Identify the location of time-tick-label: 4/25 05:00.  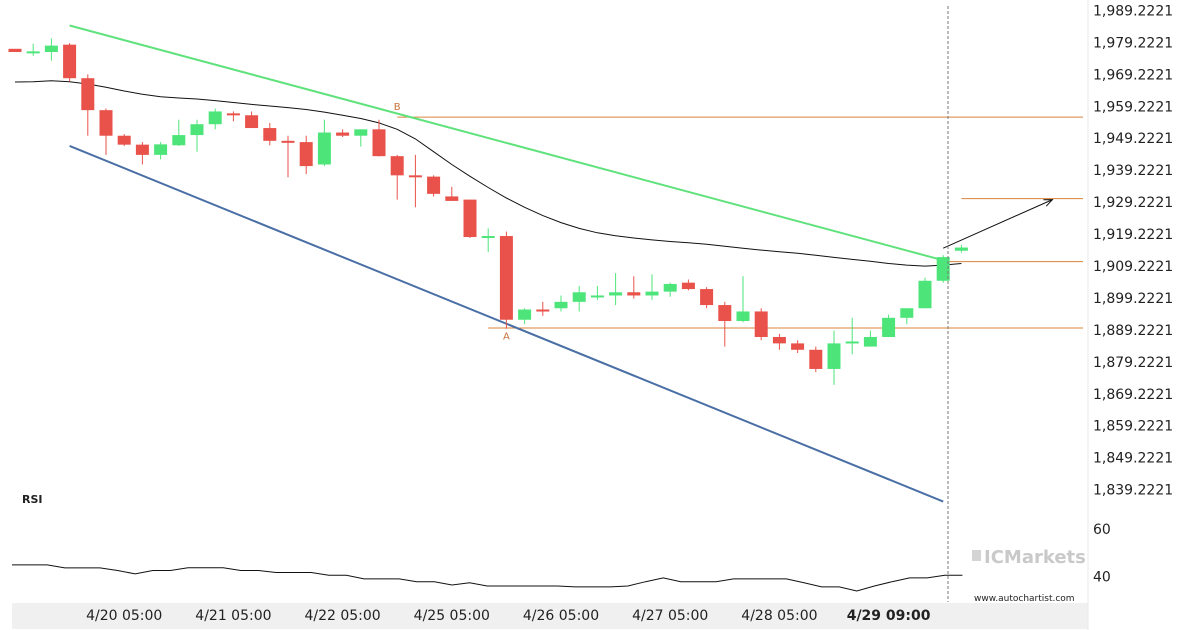
(452, 616).